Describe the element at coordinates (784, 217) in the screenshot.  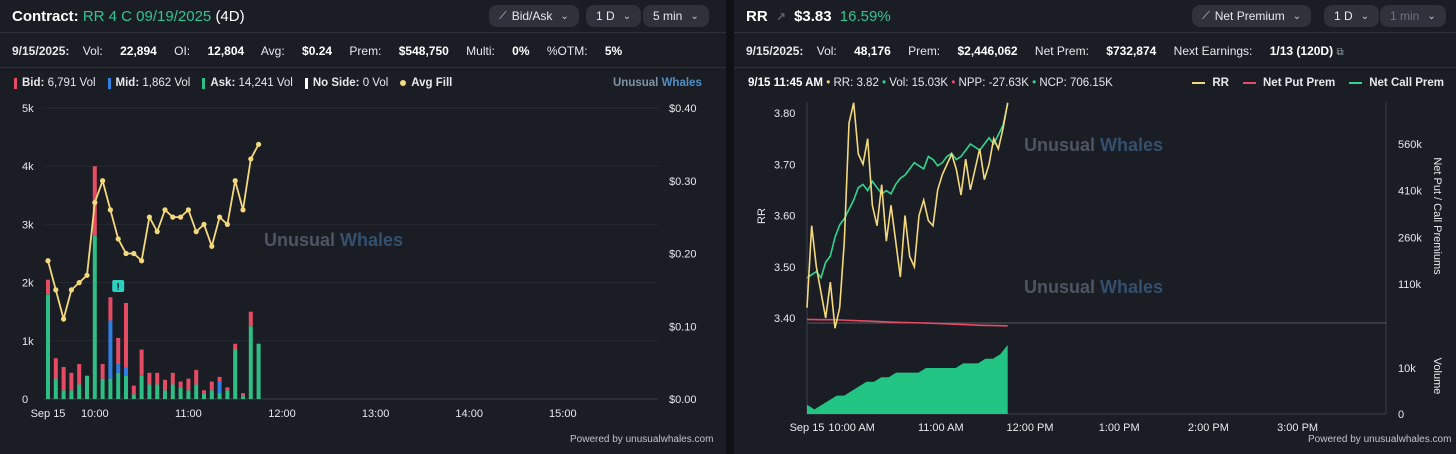
I see `y-rr-tick-label: 3.60` at that location.